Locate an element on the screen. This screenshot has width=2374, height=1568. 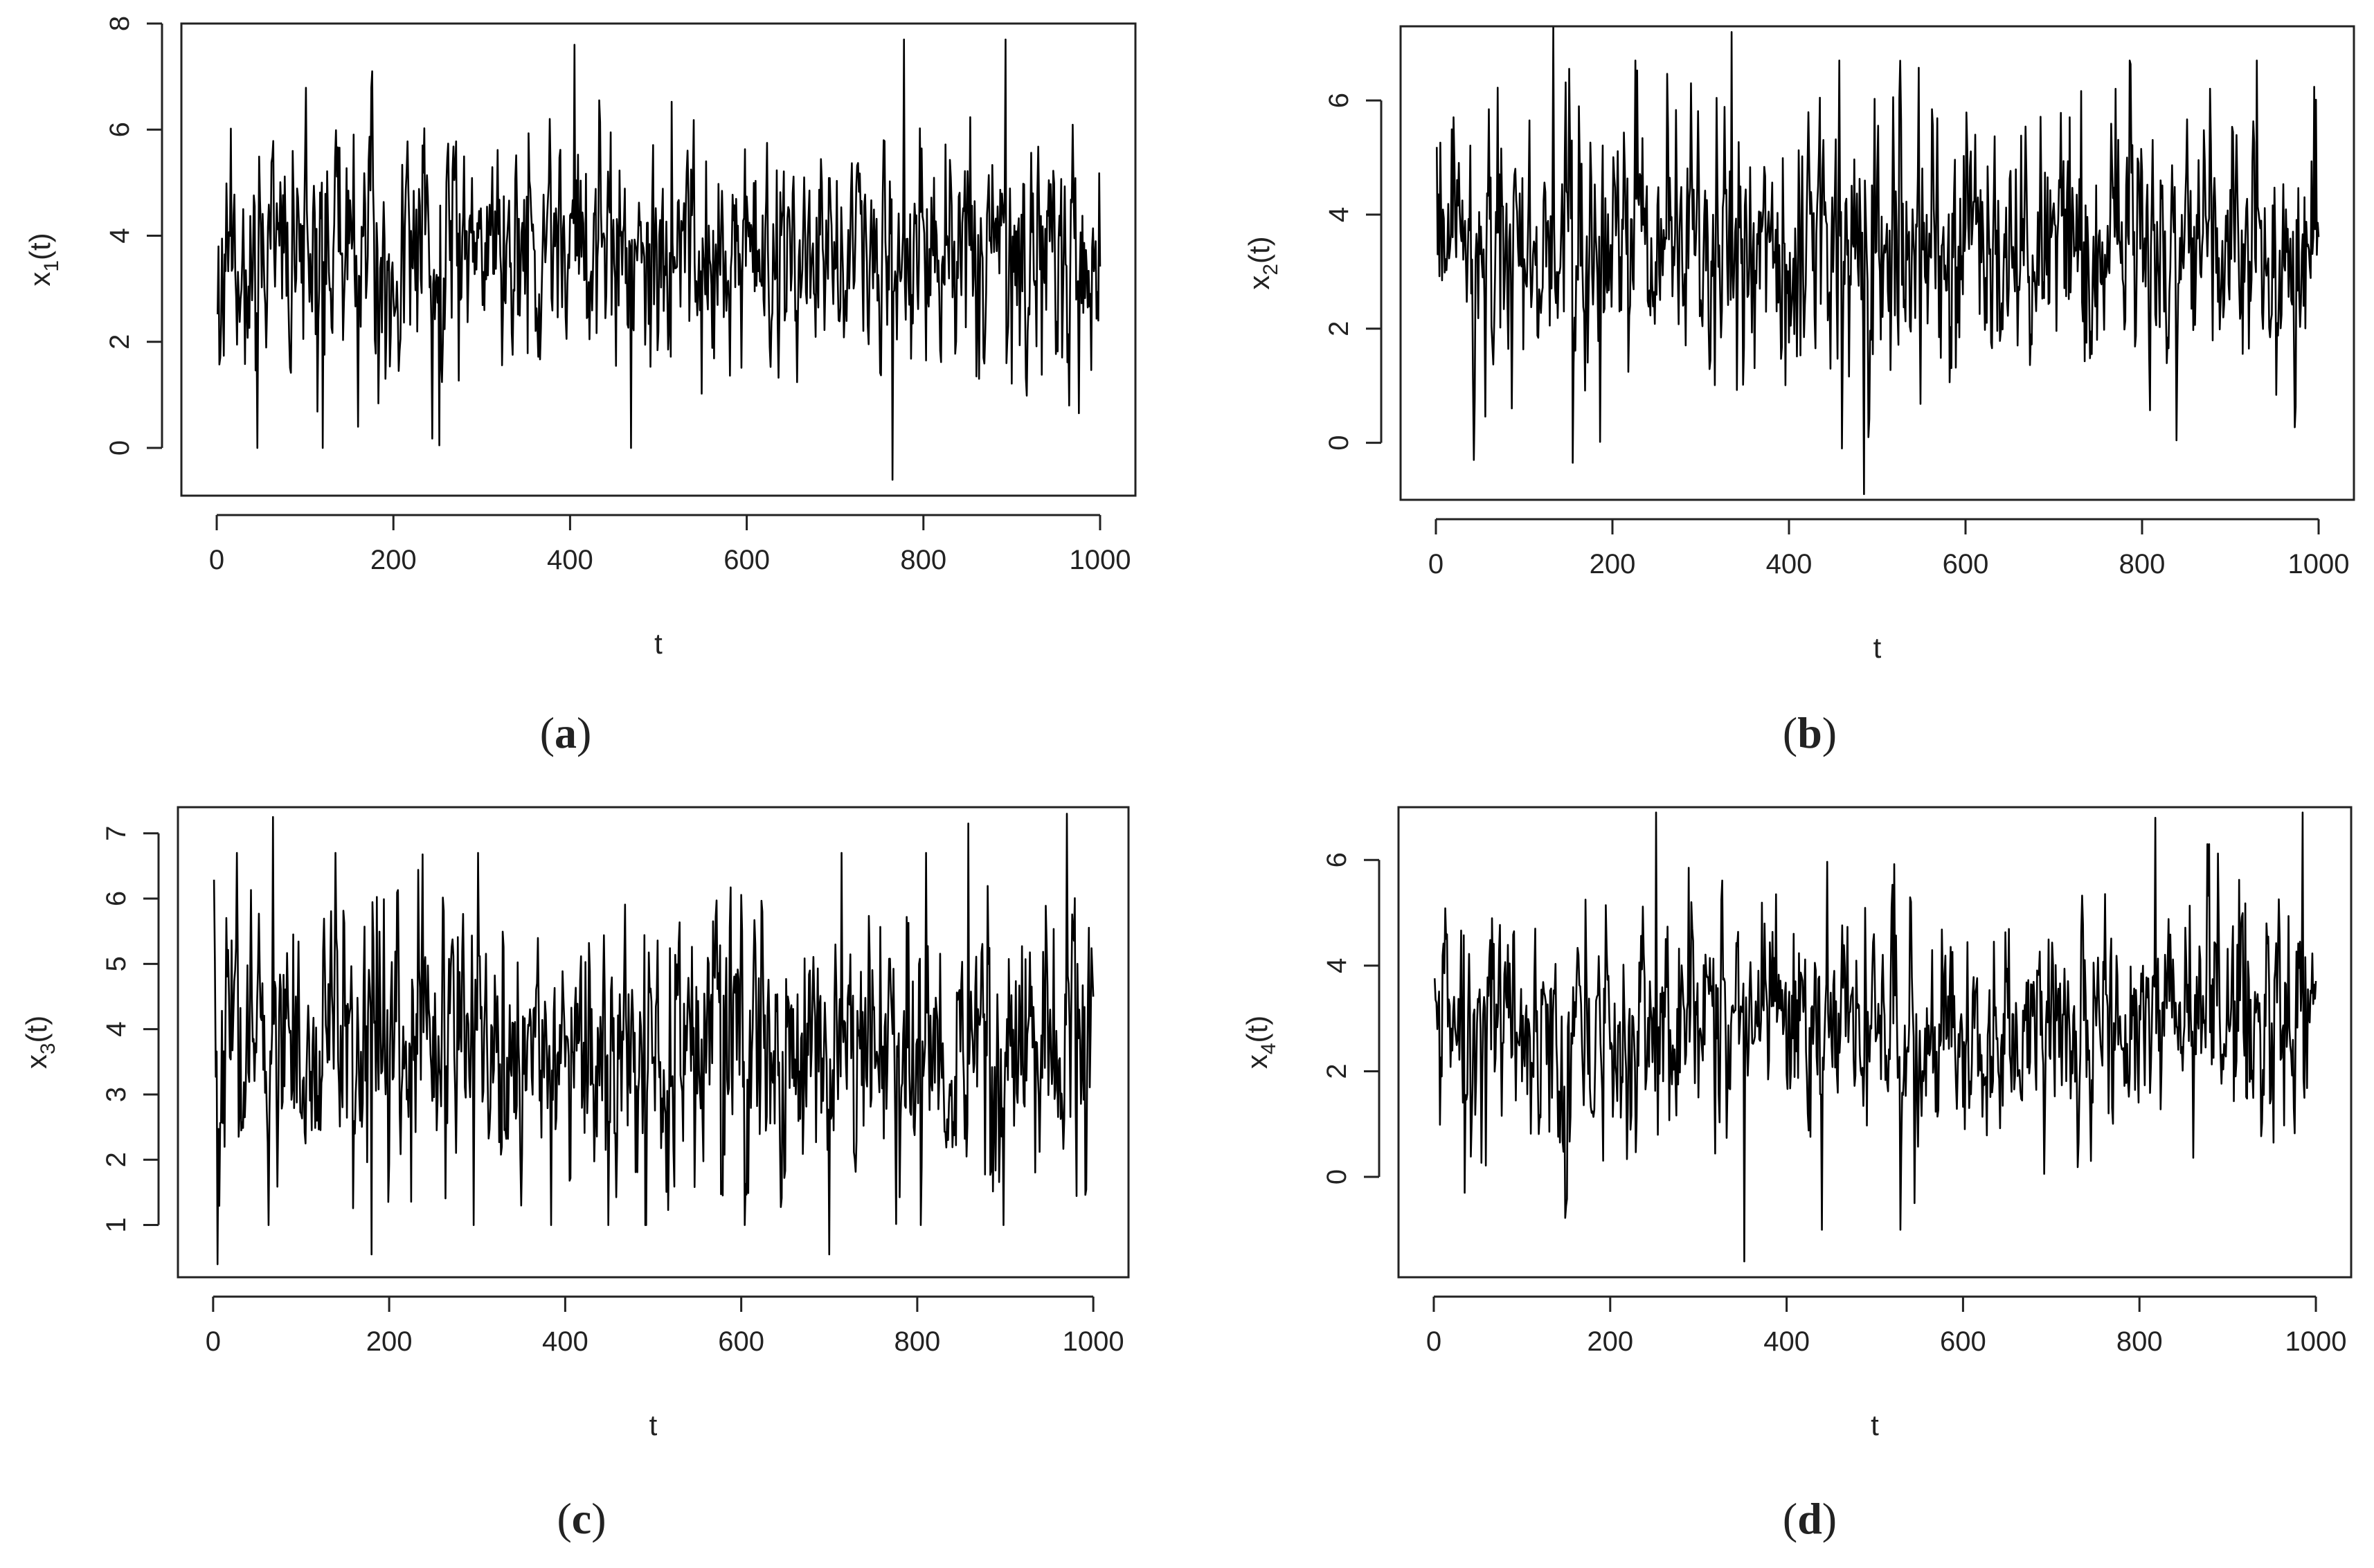
panel-caption: (d) is located at coordinates (1810, 1518).